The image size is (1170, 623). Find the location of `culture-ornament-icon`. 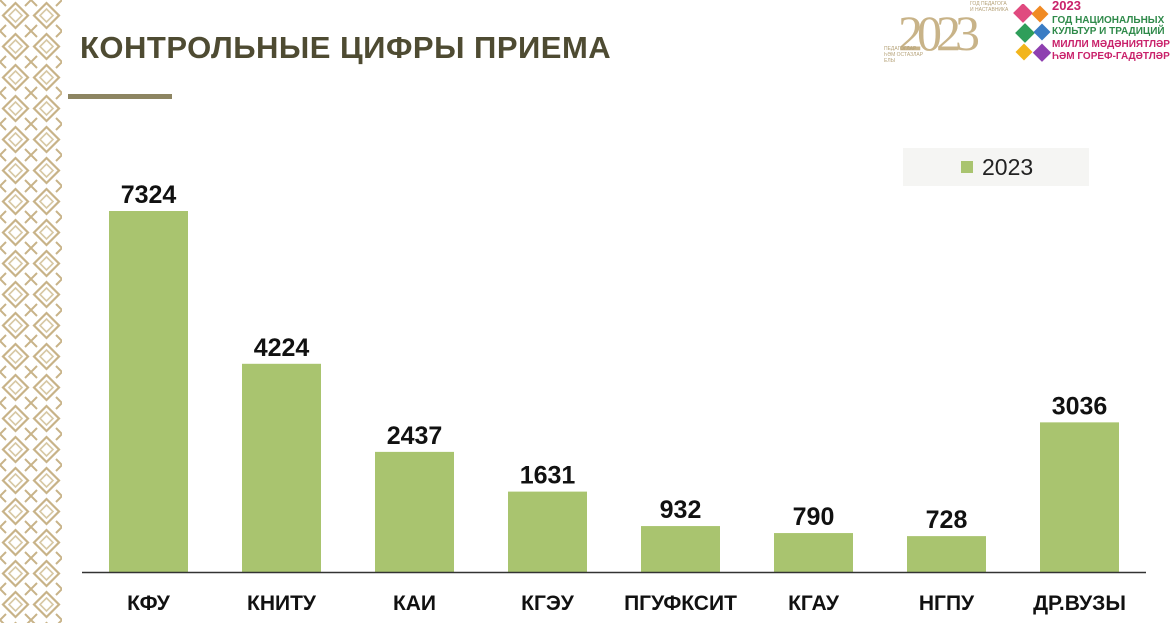

culture-ornament-icon is located at coordinates (1032, 33).